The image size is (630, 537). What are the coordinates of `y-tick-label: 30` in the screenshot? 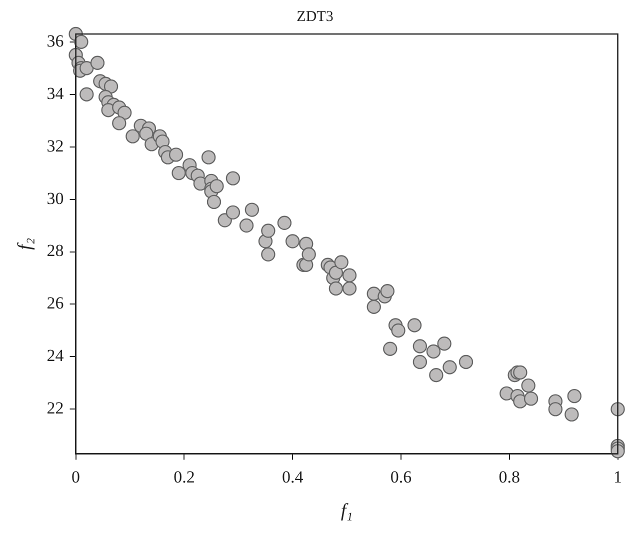 It's located at (55, 198).